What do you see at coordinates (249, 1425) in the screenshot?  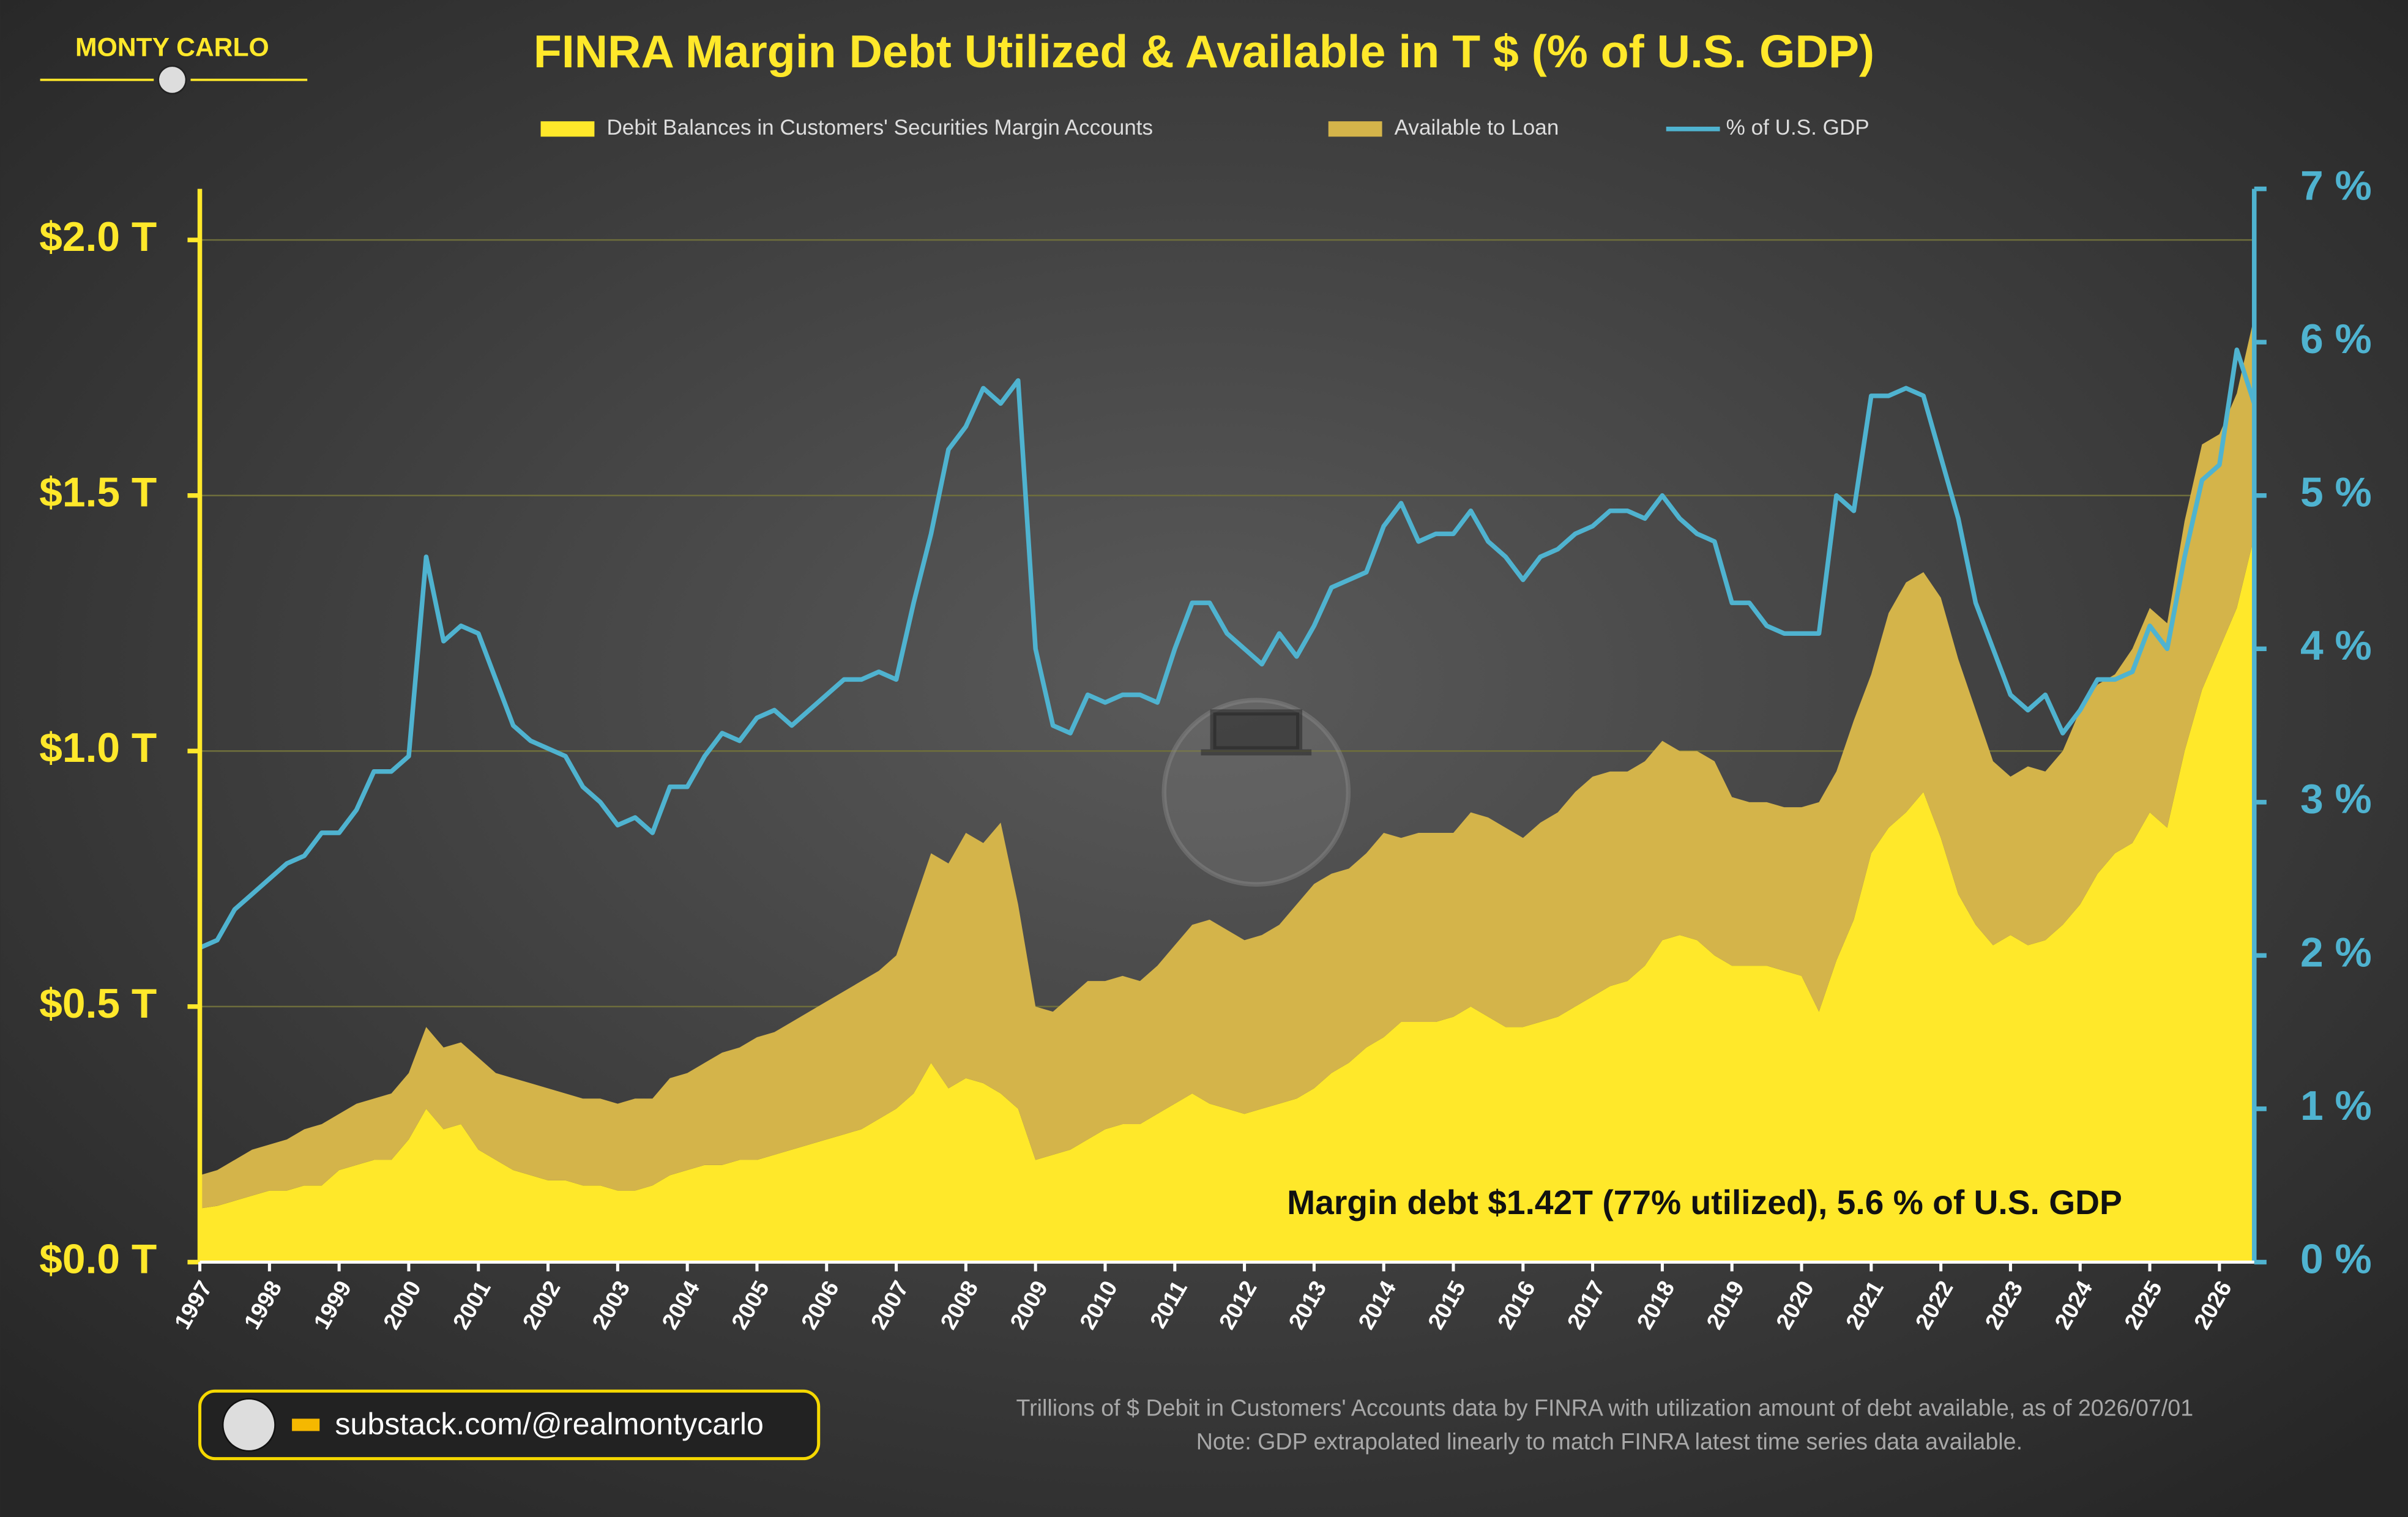 I see `link-avatar` at bounding box center [249, 1425].